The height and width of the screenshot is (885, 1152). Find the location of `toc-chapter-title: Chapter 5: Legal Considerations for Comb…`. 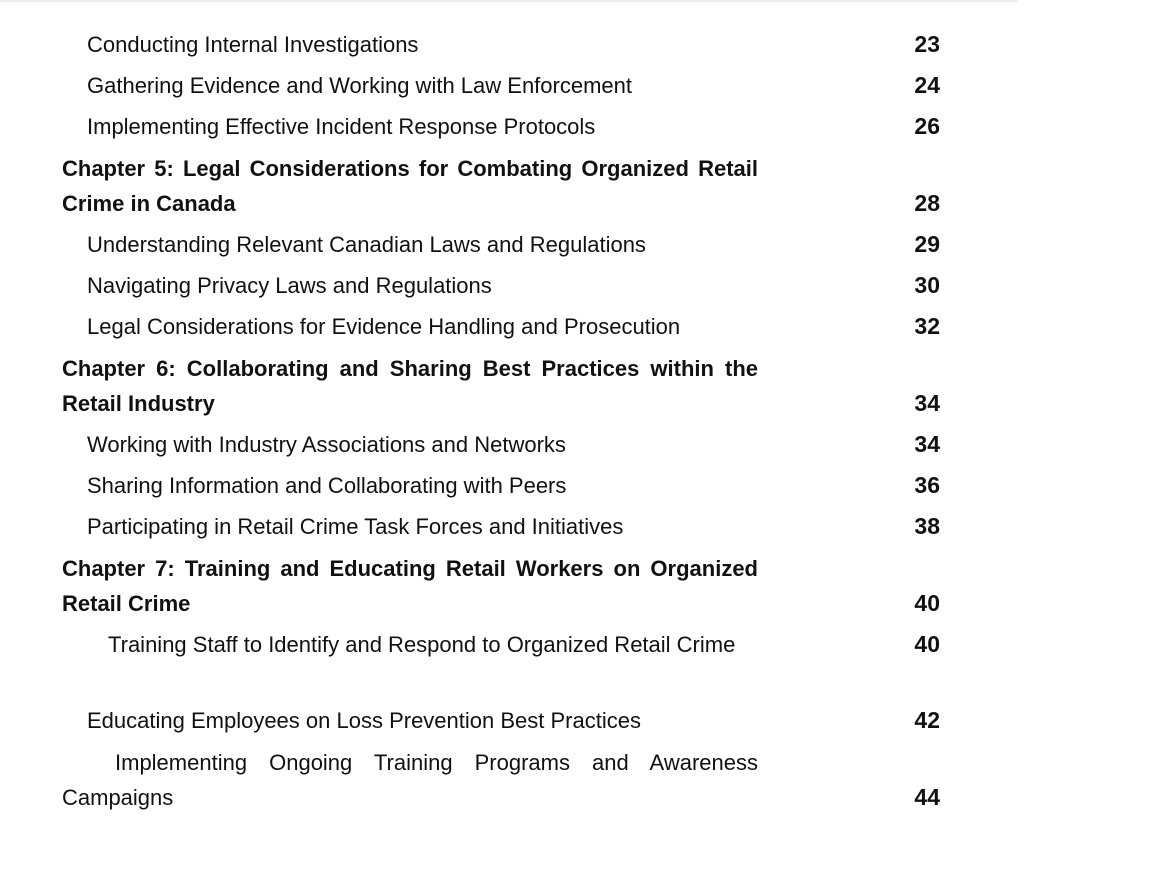

toc-chapter-title: Chapter 5: Legal Considerations for Comb… is located at coordinates (410, 186).